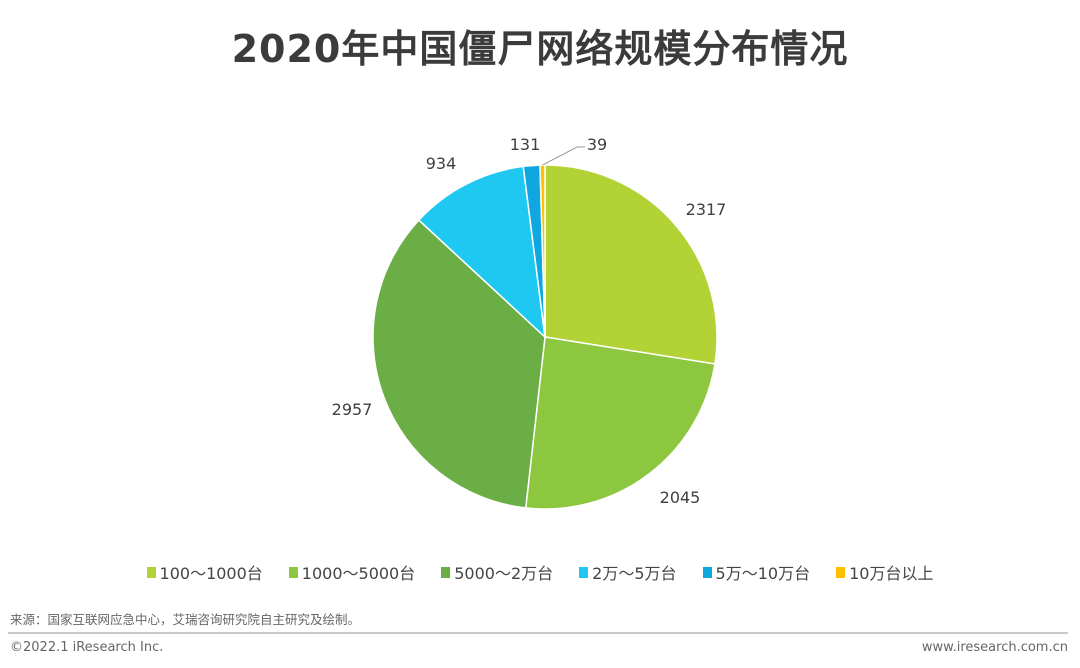 The height and width of the screenshot is (668, 1080). What do you see at coordinates (504, 573) in the screenshot?
I see `legend-label: 5000～2万台` at bounding box center [504, 573].